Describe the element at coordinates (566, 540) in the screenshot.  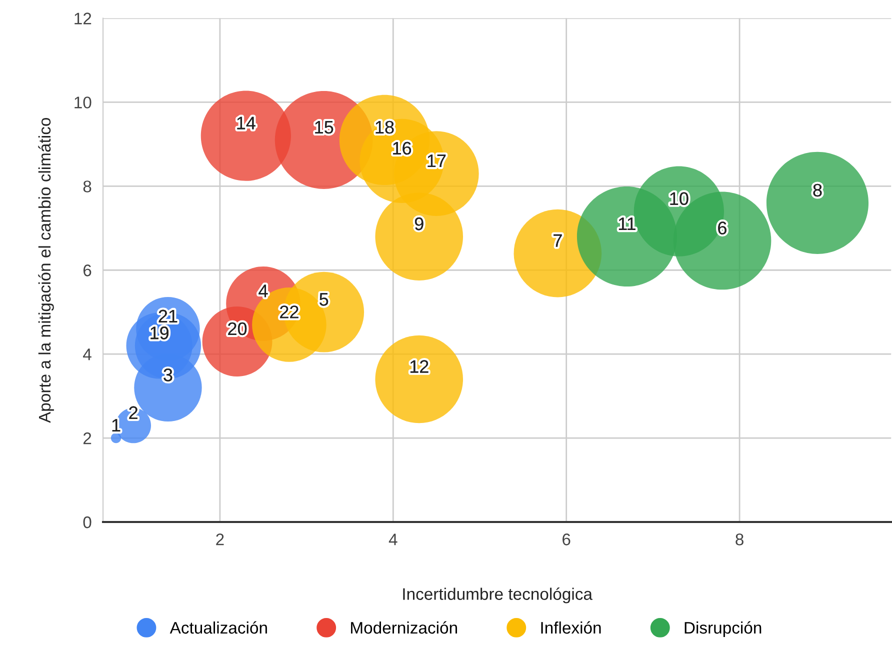
I see `x-tick-label: 6` at that location.